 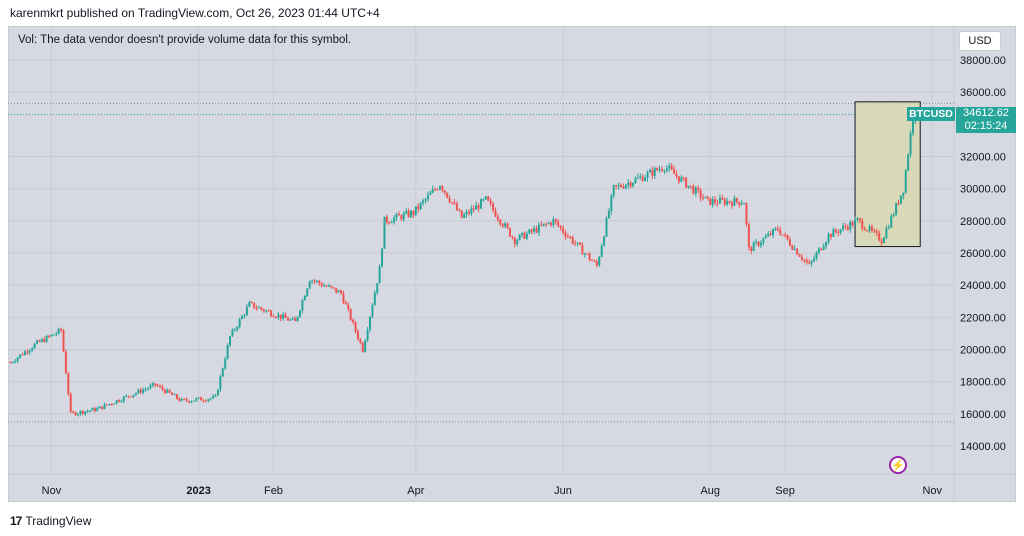 What do you see at coordinates (983, 415) in the screenshot?
I see `y-tick-label: 16000.00` at bounding box center [983, 415].